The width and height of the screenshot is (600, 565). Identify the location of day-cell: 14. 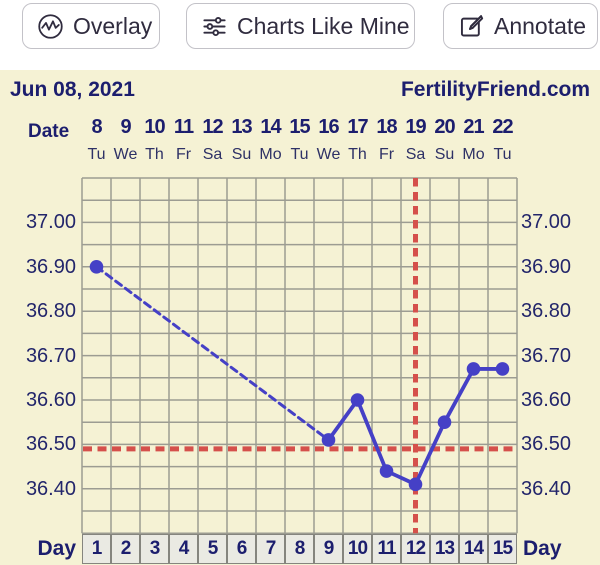
(473, 549).